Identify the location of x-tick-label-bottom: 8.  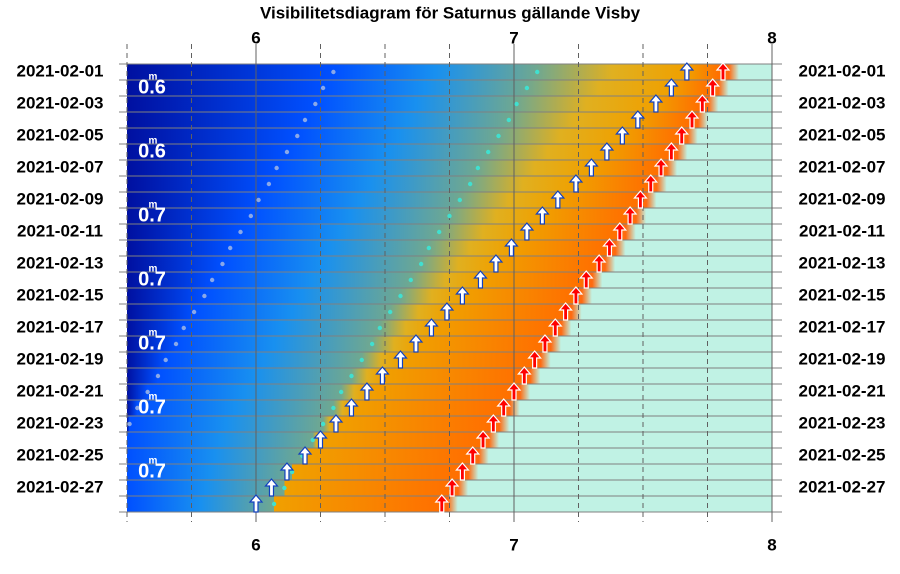
(771, 544).